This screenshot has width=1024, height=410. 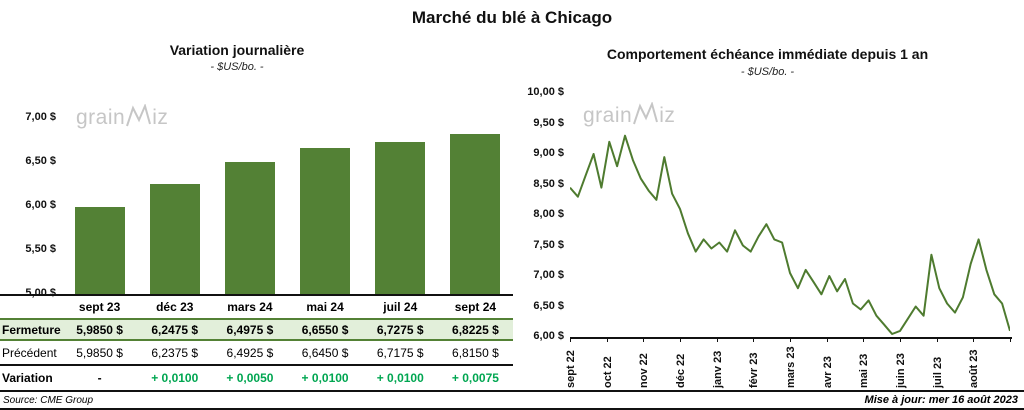 What do you see at coordinates (827, 372) in the screenshot?
I see `line-x-tick-label: avr 23` at bounding box center [827, 372].